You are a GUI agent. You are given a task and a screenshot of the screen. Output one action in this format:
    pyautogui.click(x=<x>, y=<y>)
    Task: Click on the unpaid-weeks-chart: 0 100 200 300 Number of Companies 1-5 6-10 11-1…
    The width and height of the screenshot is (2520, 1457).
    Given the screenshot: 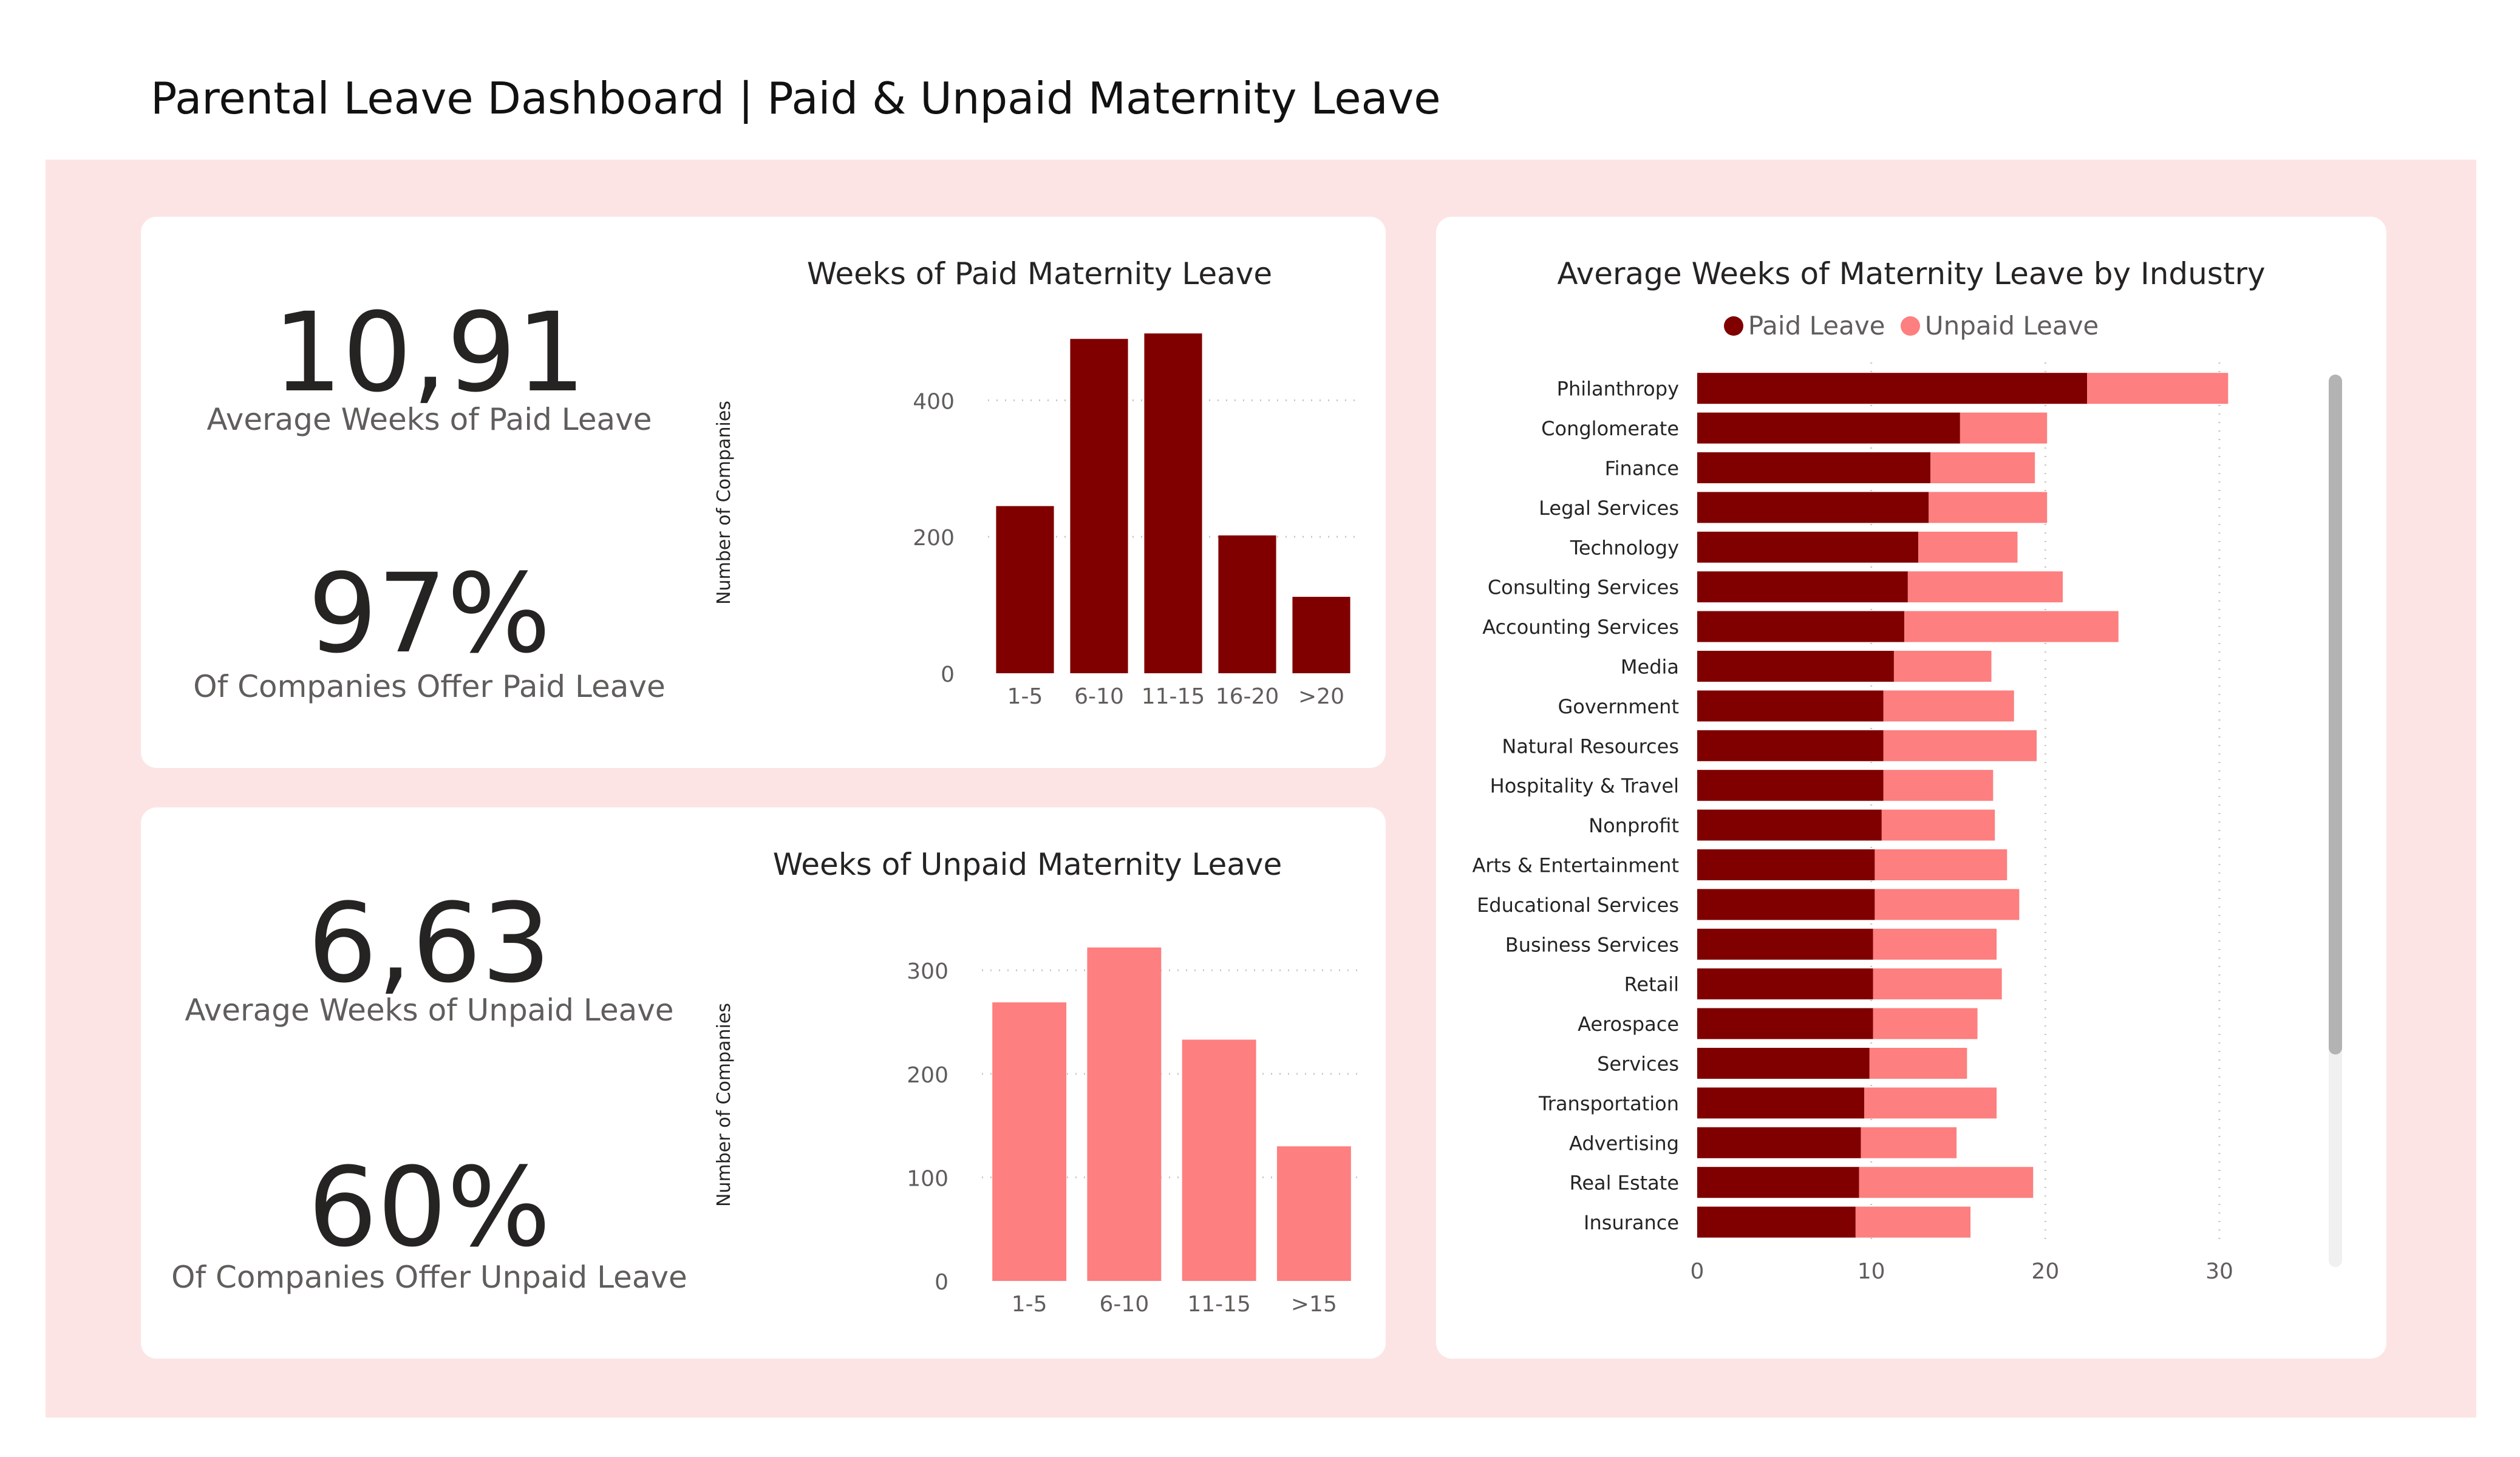 What is the action you would take?
    pyautogui.click(x=1037, y=1132)
    